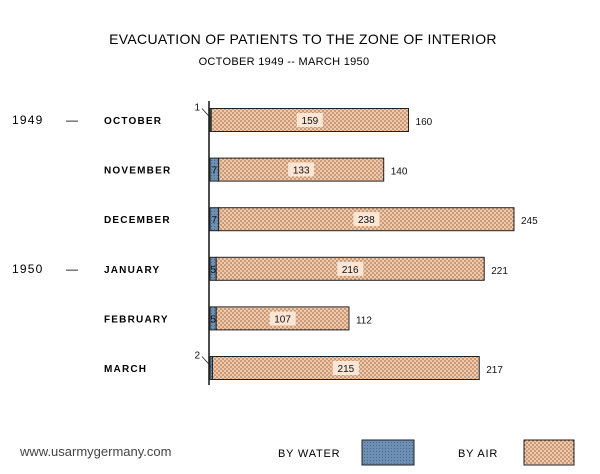 This screenshot has height=474, width=600. I want to click on value-label-water-february: 5, so click(213, 319).